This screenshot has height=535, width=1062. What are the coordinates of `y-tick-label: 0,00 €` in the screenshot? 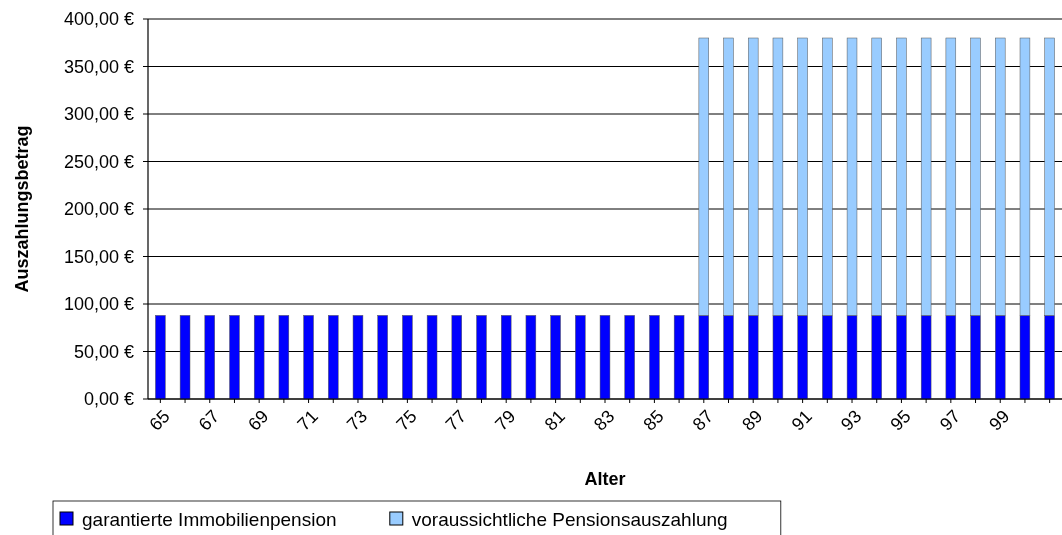 It's located at (108, 399).